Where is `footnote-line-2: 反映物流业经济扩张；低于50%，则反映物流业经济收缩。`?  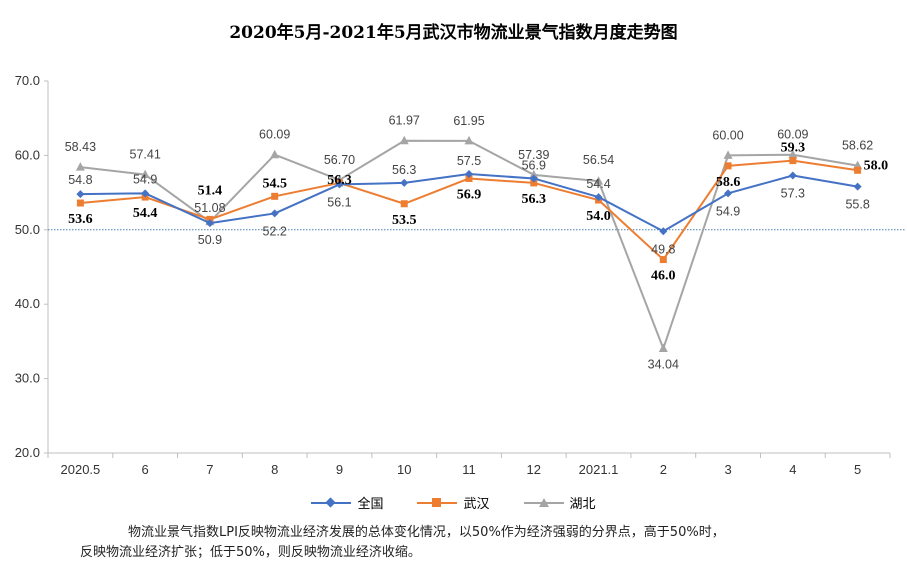
footnote-line-2: 反映物流业经济扩张；低于50%，则反映物流业经济收缩。 is located at coordinates (250, 552).